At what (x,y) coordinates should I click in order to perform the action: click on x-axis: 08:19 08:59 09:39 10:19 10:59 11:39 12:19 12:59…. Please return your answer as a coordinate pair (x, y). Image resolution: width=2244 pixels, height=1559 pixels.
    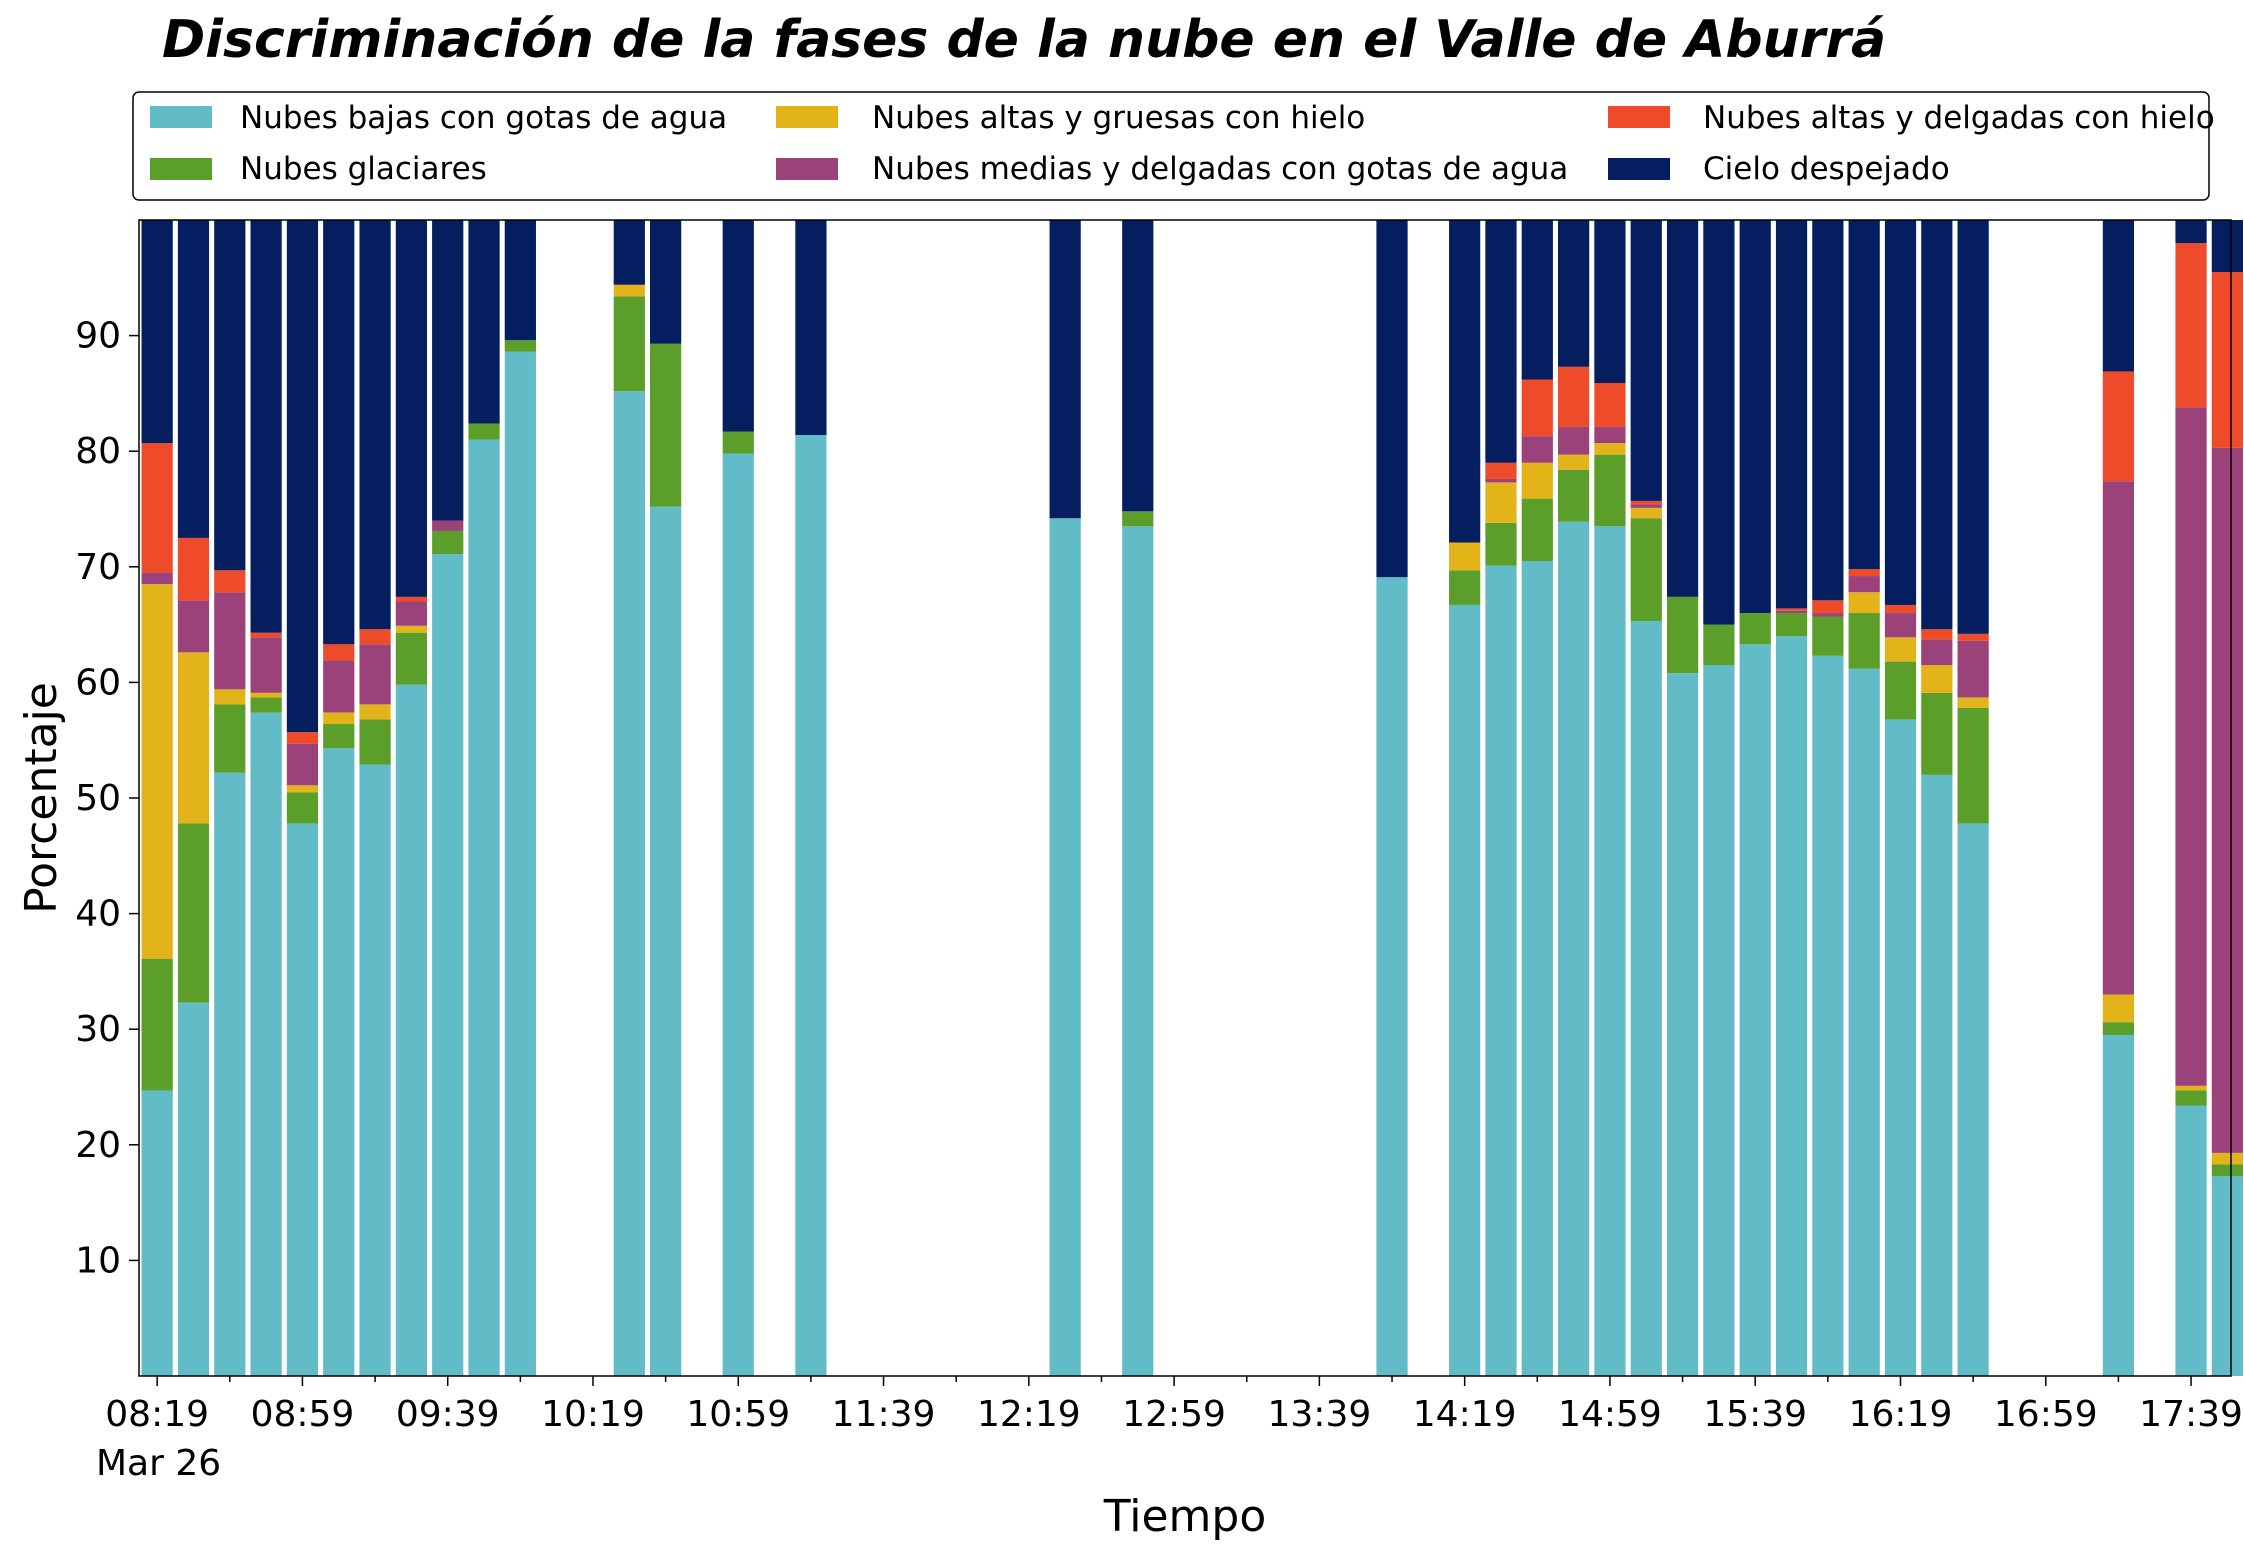
    Looking at the image, I should click on (1174, 1405).